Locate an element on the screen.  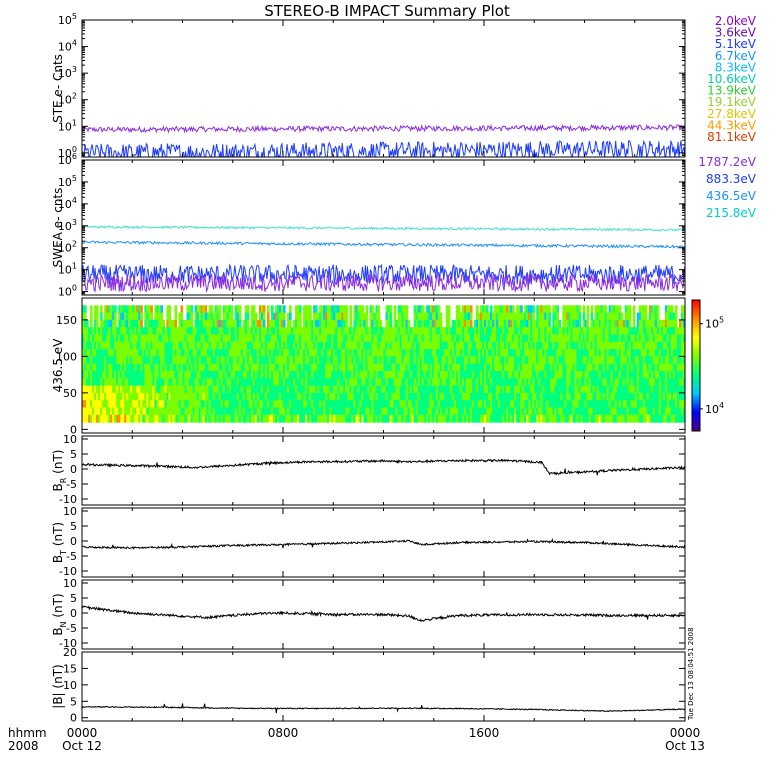
legend-entry: 5.1keV is located at coordinates (736, 44).